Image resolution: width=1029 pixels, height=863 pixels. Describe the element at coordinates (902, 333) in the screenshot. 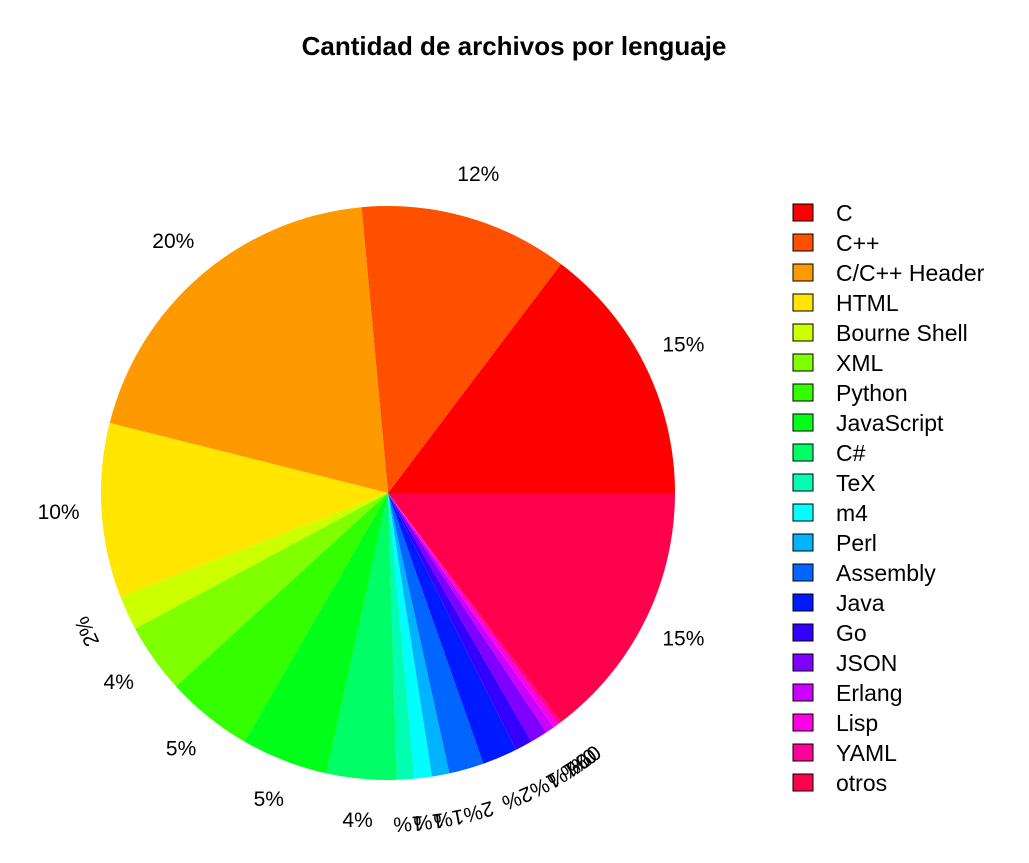

I see `legend-label-bourne-shell: Bourne Shell` at that location.